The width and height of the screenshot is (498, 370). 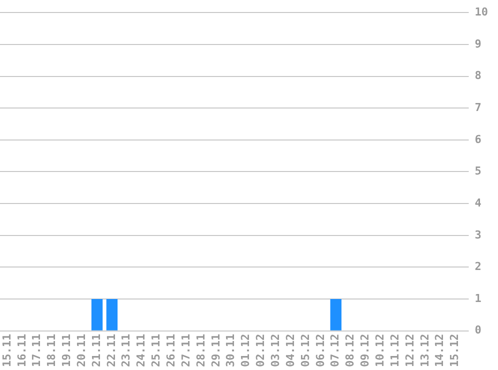 I want to click on x-tick-label: 10.12, so click(x=380, y=351).